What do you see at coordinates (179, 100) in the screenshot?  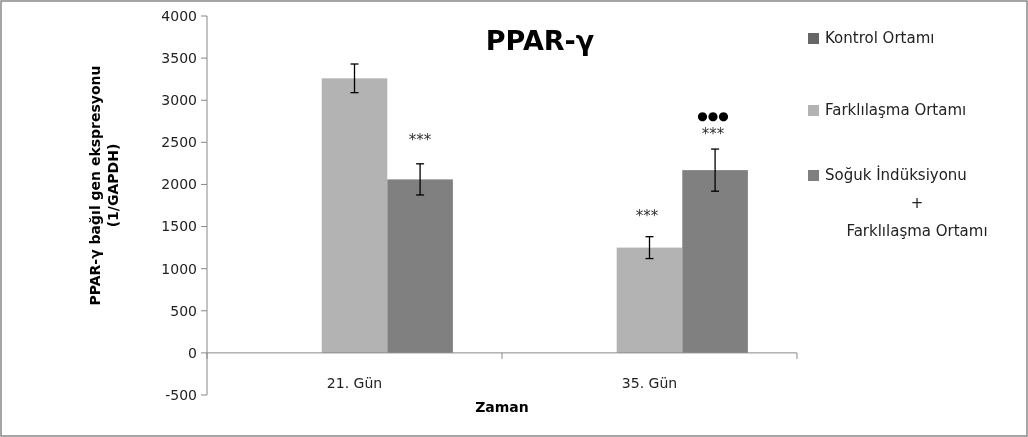 I see `y-tick-label: 3000` at bounding box center [179, 100].